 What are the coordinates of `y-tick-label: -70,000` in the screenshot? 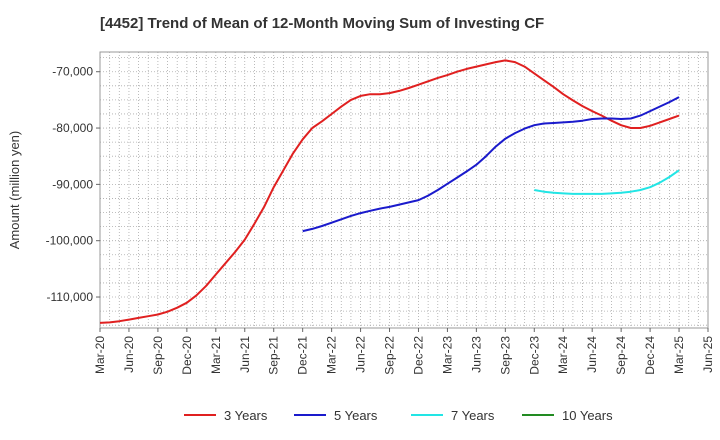 It's located at (72, 72).